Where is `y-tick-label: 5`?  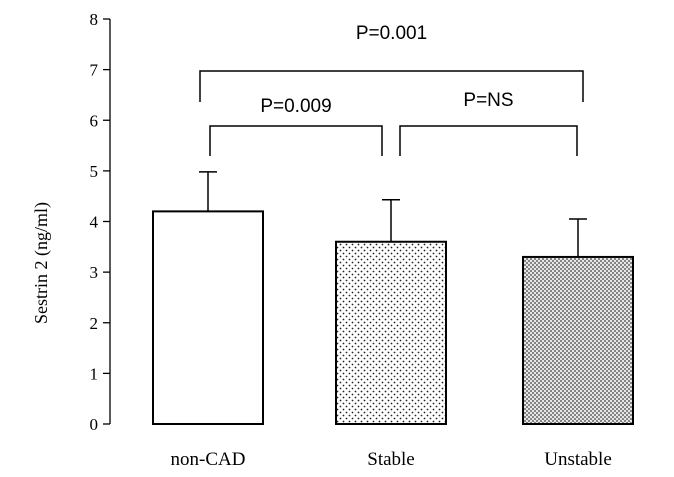
y-tick-label: 5 is located at coordinates (94, 171).